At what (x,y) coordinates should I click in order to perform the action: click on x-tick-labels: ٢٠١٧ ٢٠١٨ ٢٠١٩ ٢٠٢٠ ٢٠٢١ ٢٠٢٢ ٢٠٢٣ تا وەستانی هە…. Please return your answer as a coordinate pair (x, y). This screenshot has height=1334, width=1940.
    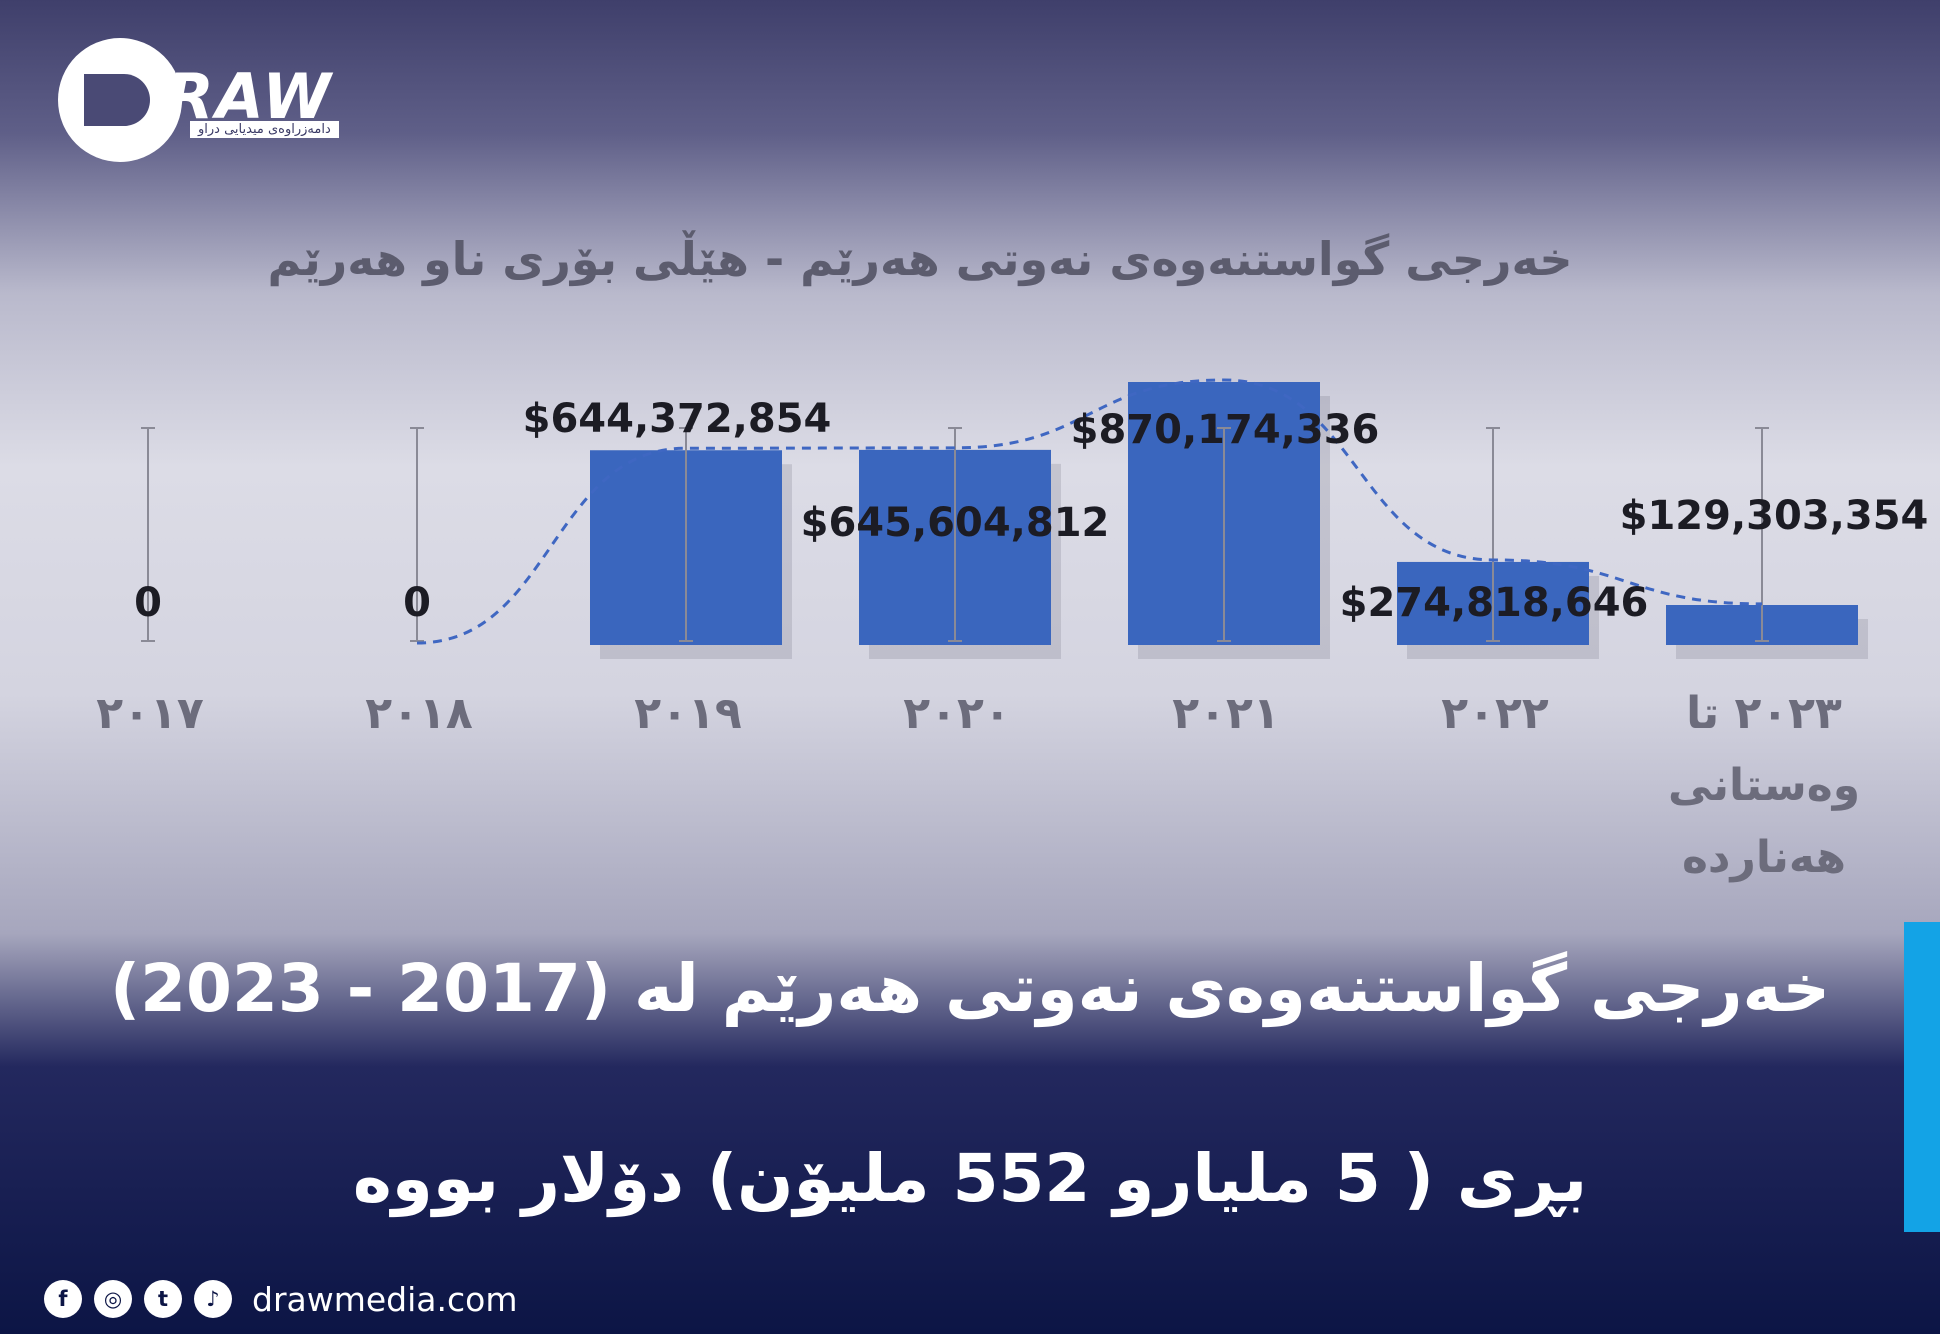
    Looking at the image, I should click on (978, 785).